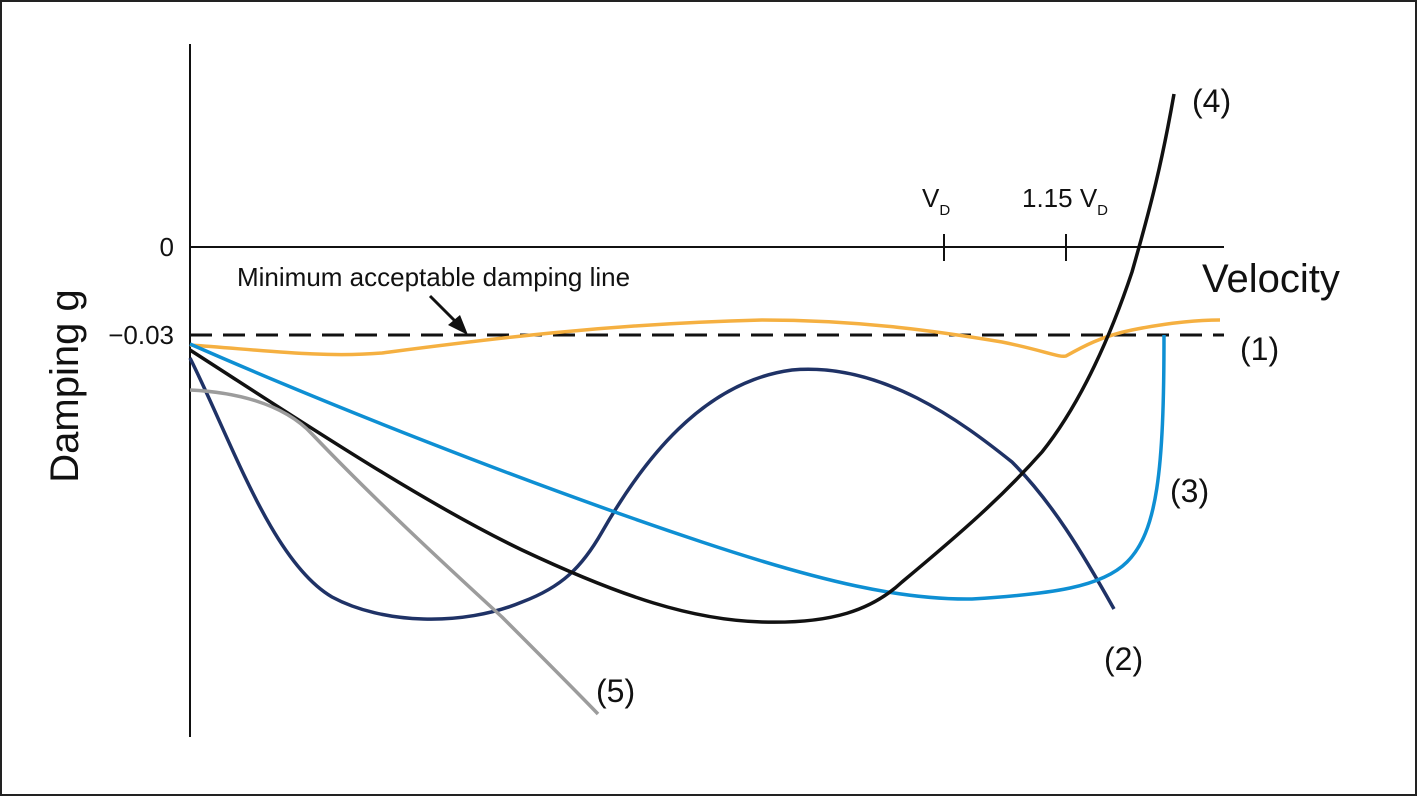 Image resolution: width=1417 pixels, height=798 pixels. What do you see at coordinates (1211, 101) in the screenshot?
I see `curve-label-4: (4)` at bounding box center [1211, 101].